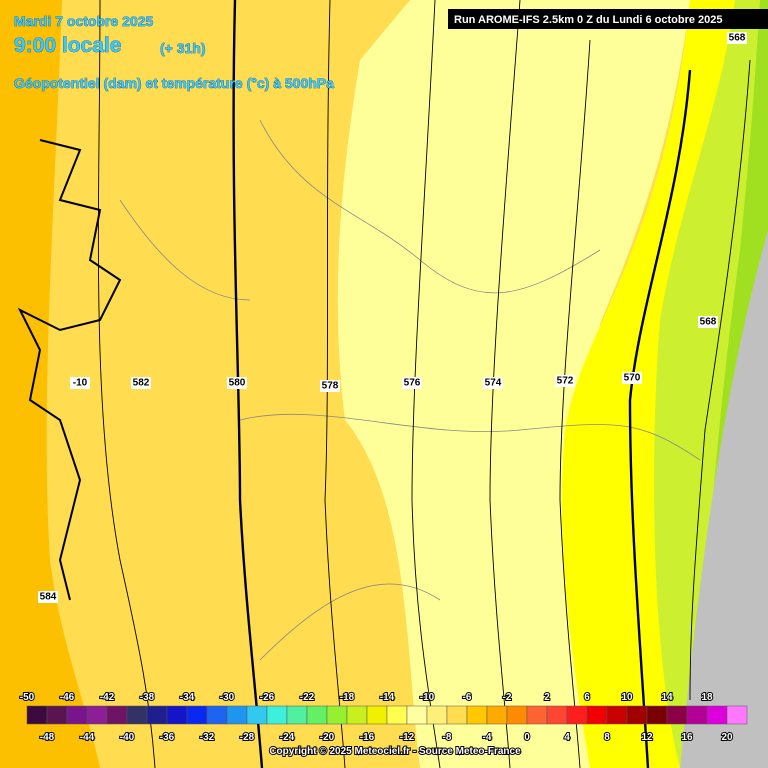  I want to click on colorbar-label: 18, so click(707, 697).